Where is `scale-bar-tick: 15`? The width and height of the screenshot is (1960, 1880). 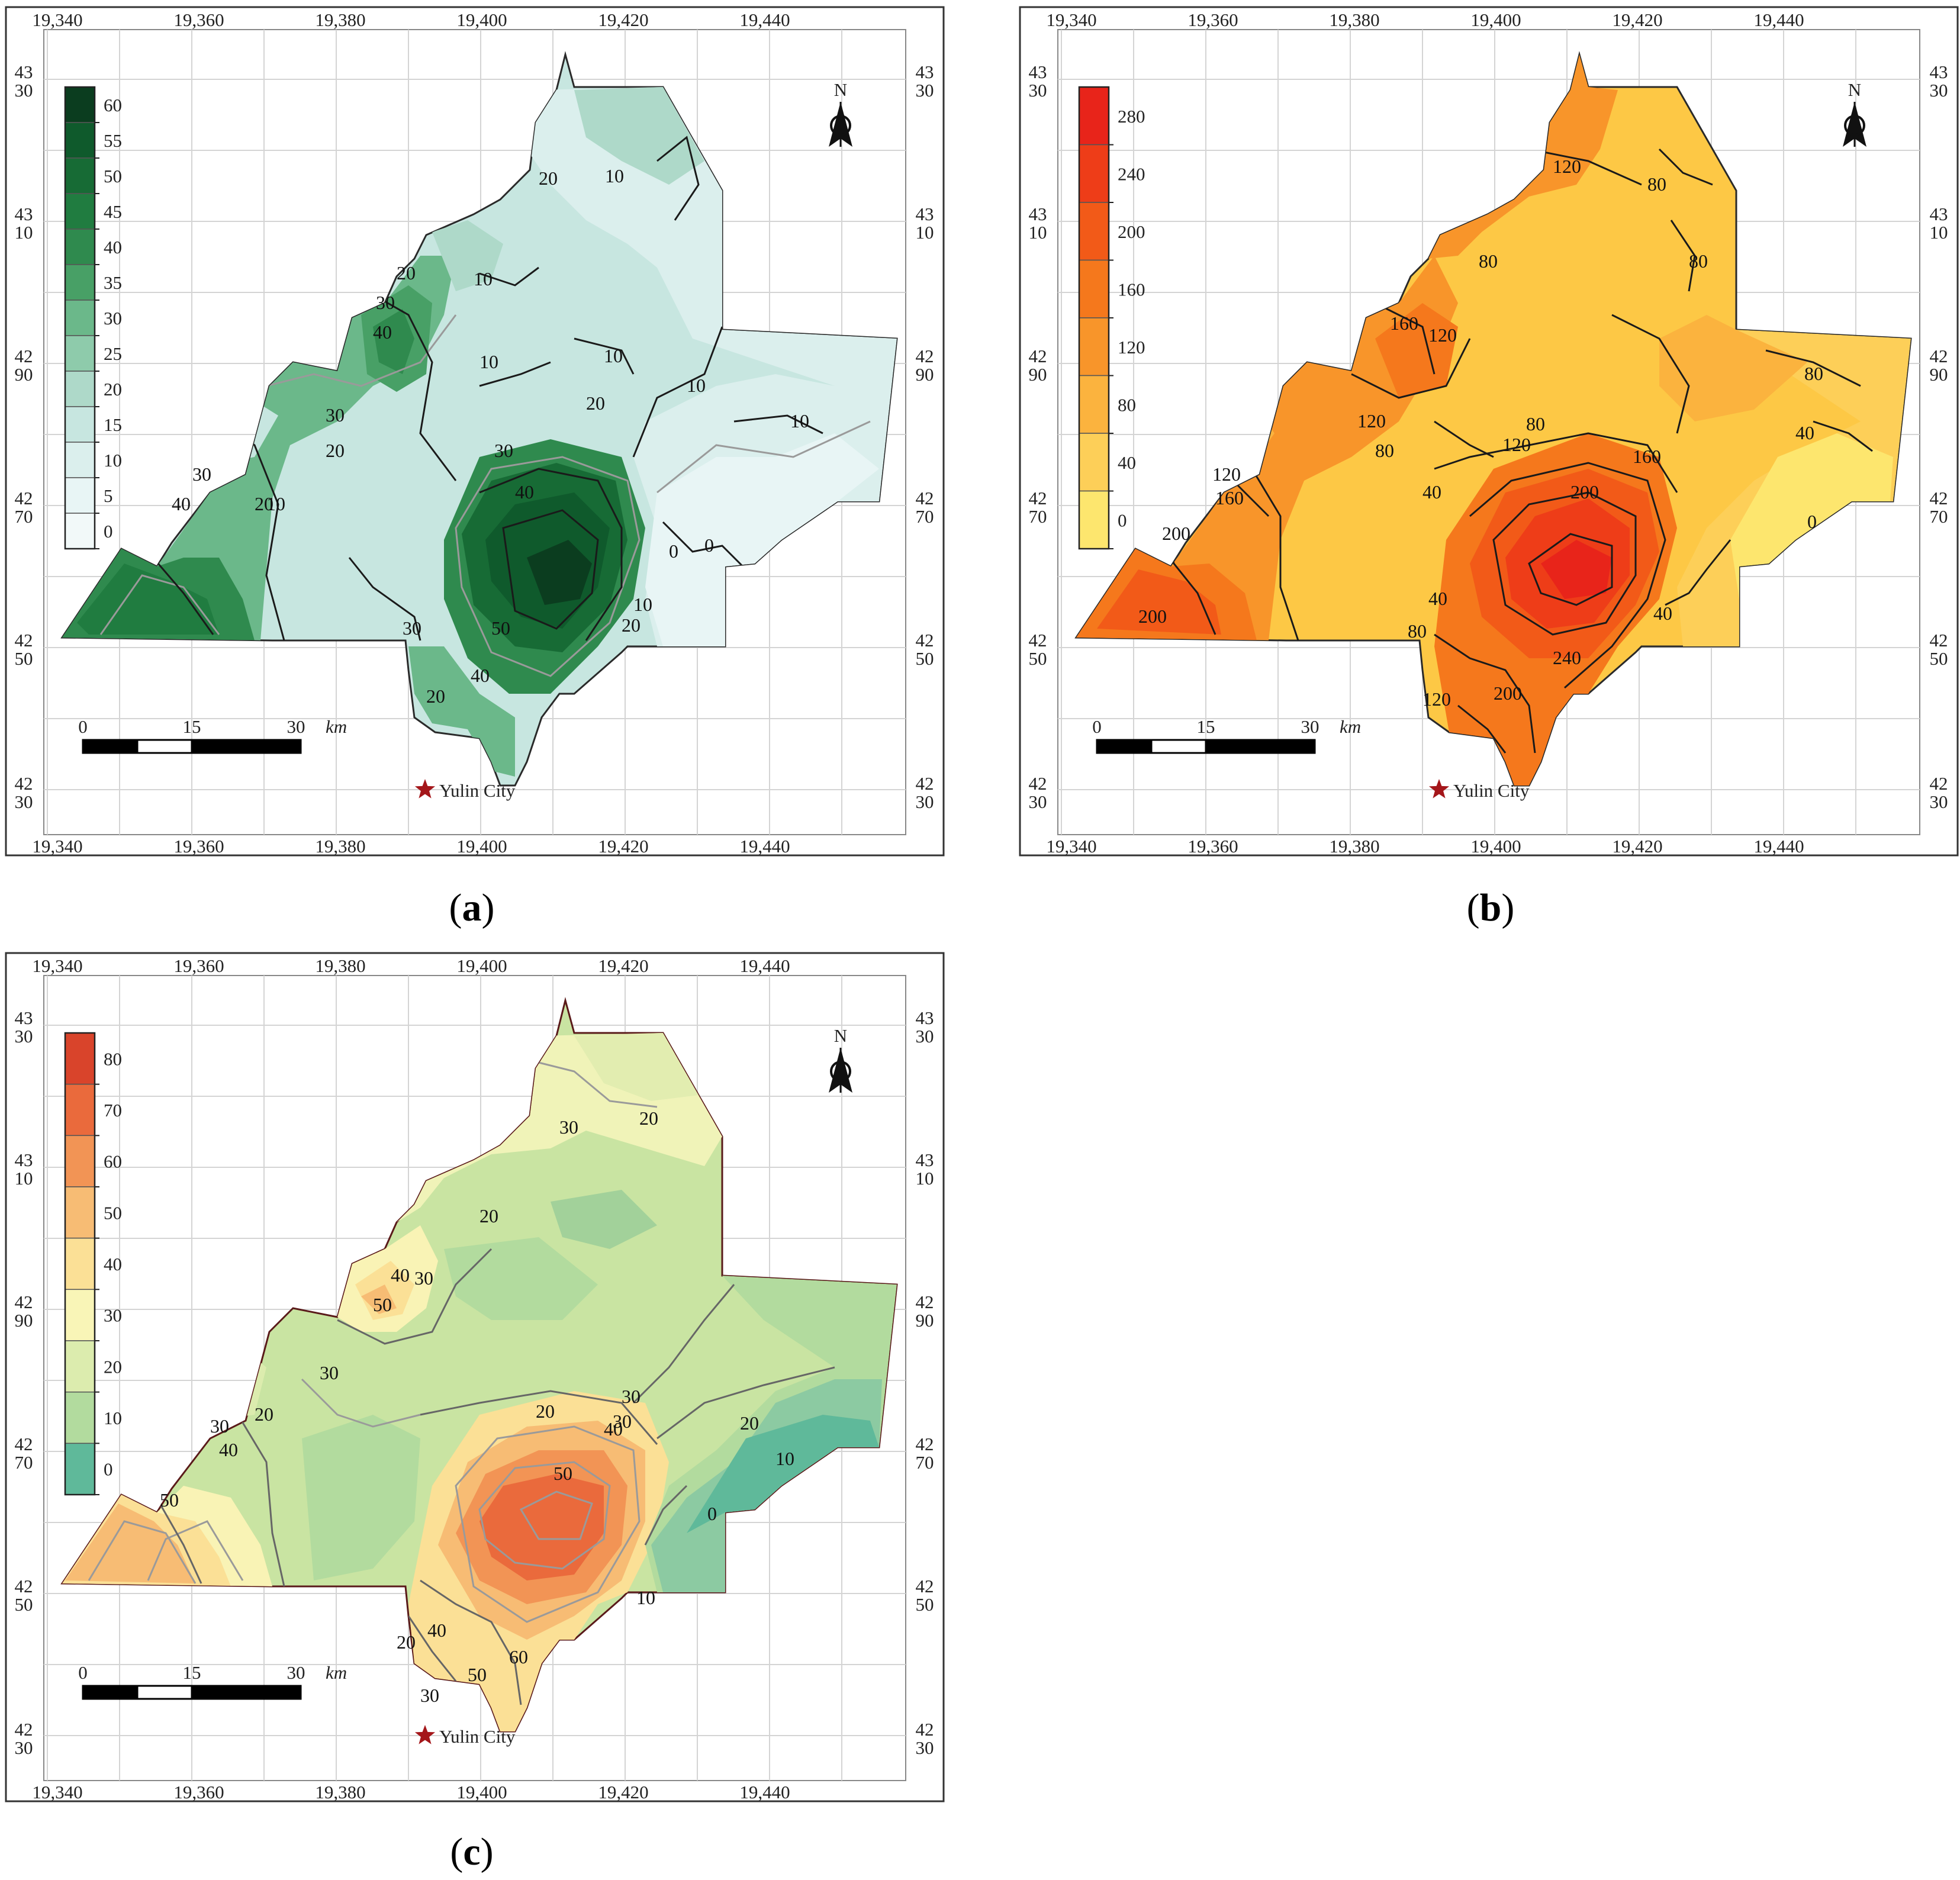 scale-bar-tick: 15 is located at coordinates (1206, 727).